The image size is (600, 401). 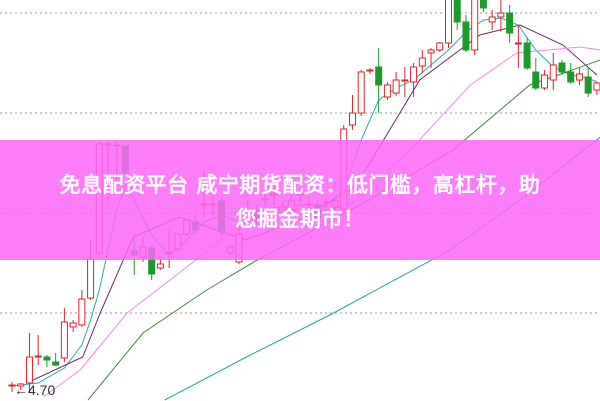 I want to click on arrow-left-icon: ←, so click(x=21, y=390).